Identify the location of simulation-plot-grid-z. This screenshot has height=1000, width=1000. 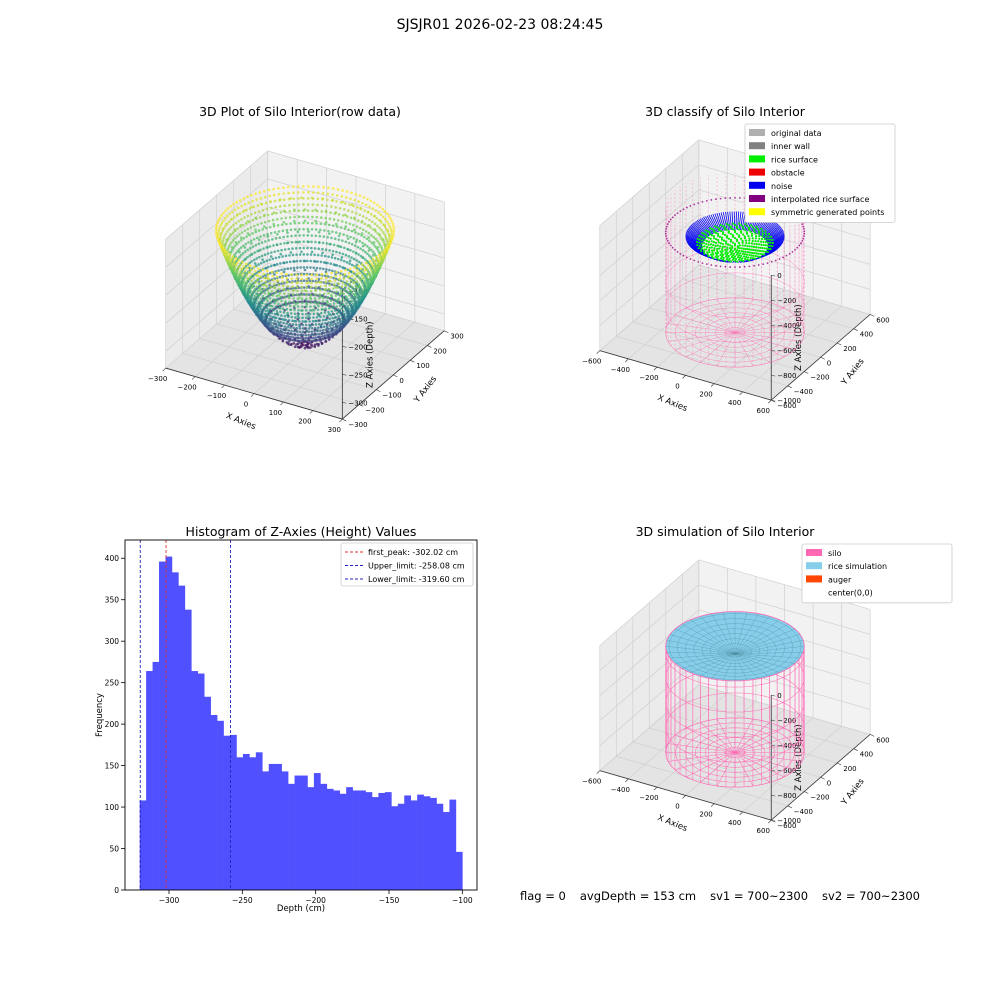
(735, 627).